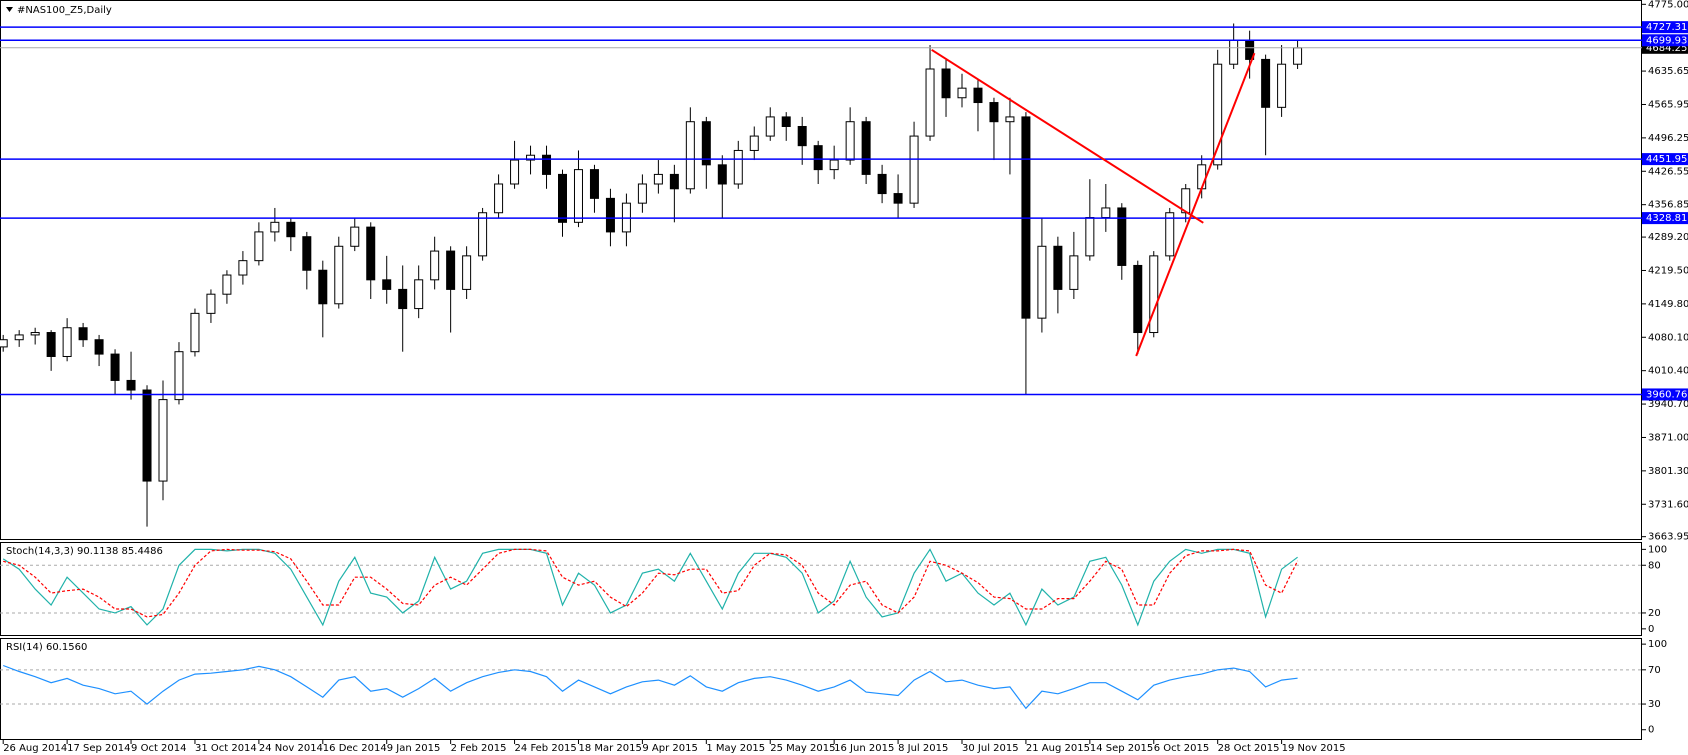 This screenshot has width=1688, height=755. I want to click on x-tick-label: 31 Oct 2014, so click(226, 748).